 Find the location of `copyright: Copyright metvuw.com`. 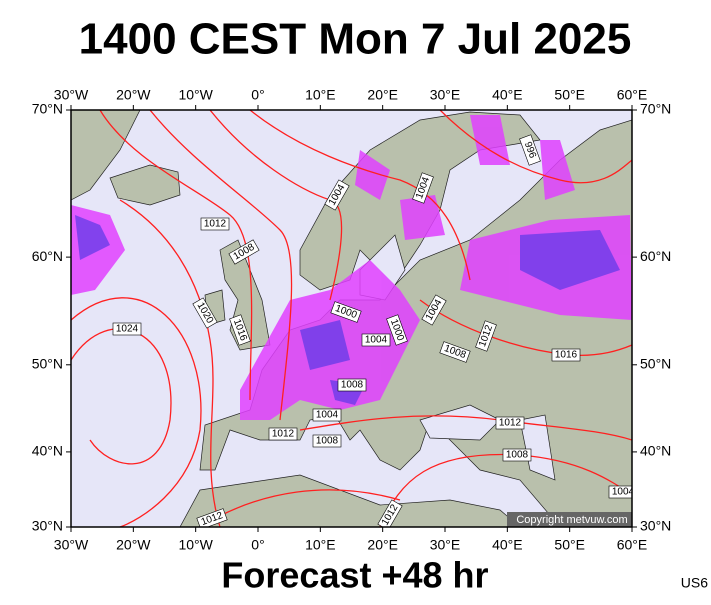

copyright: Copyright metvuw.com is located at coordinates (571, 520).